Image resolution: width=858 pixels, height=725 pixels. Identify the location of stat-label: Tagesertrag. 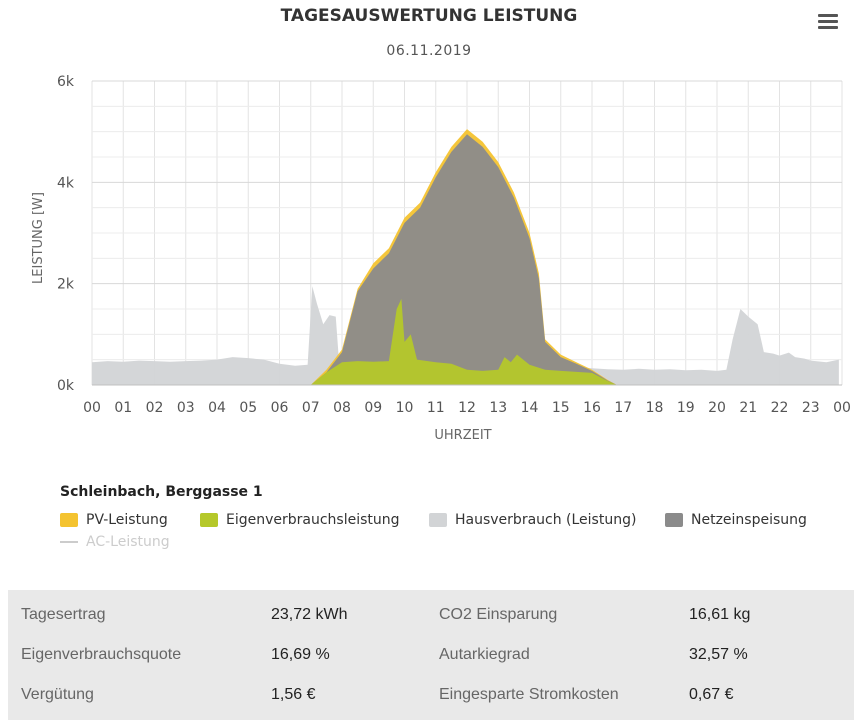
(63, 614).